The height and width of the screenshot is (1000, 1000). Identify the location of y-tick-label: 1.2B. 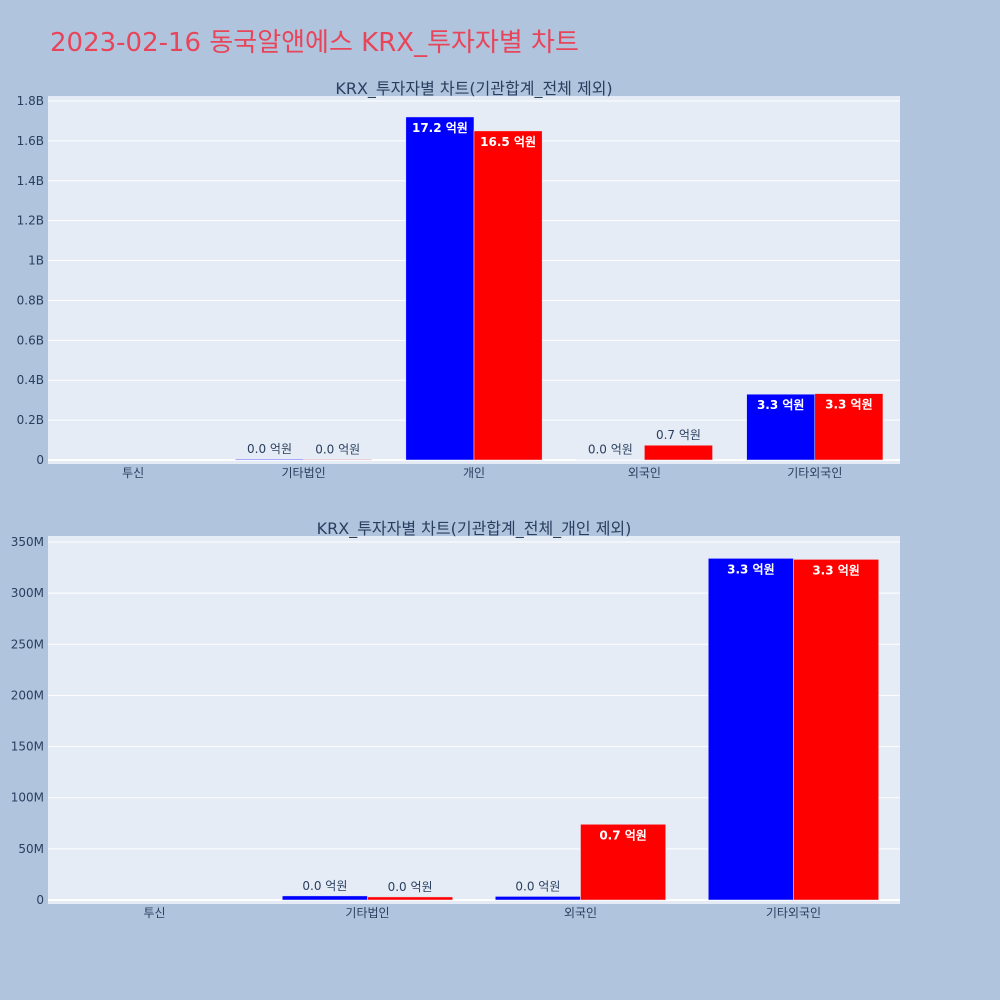
(30, 221).